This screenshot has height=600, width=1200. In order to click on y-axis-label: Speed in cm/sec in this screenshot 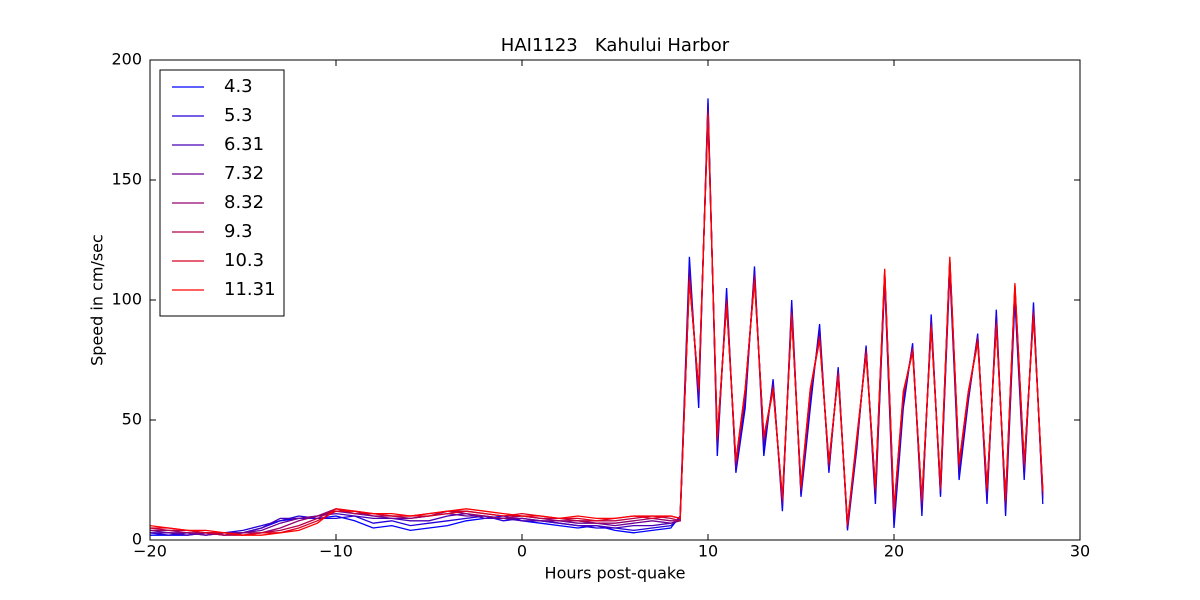, I will do `click(97, 300)`.